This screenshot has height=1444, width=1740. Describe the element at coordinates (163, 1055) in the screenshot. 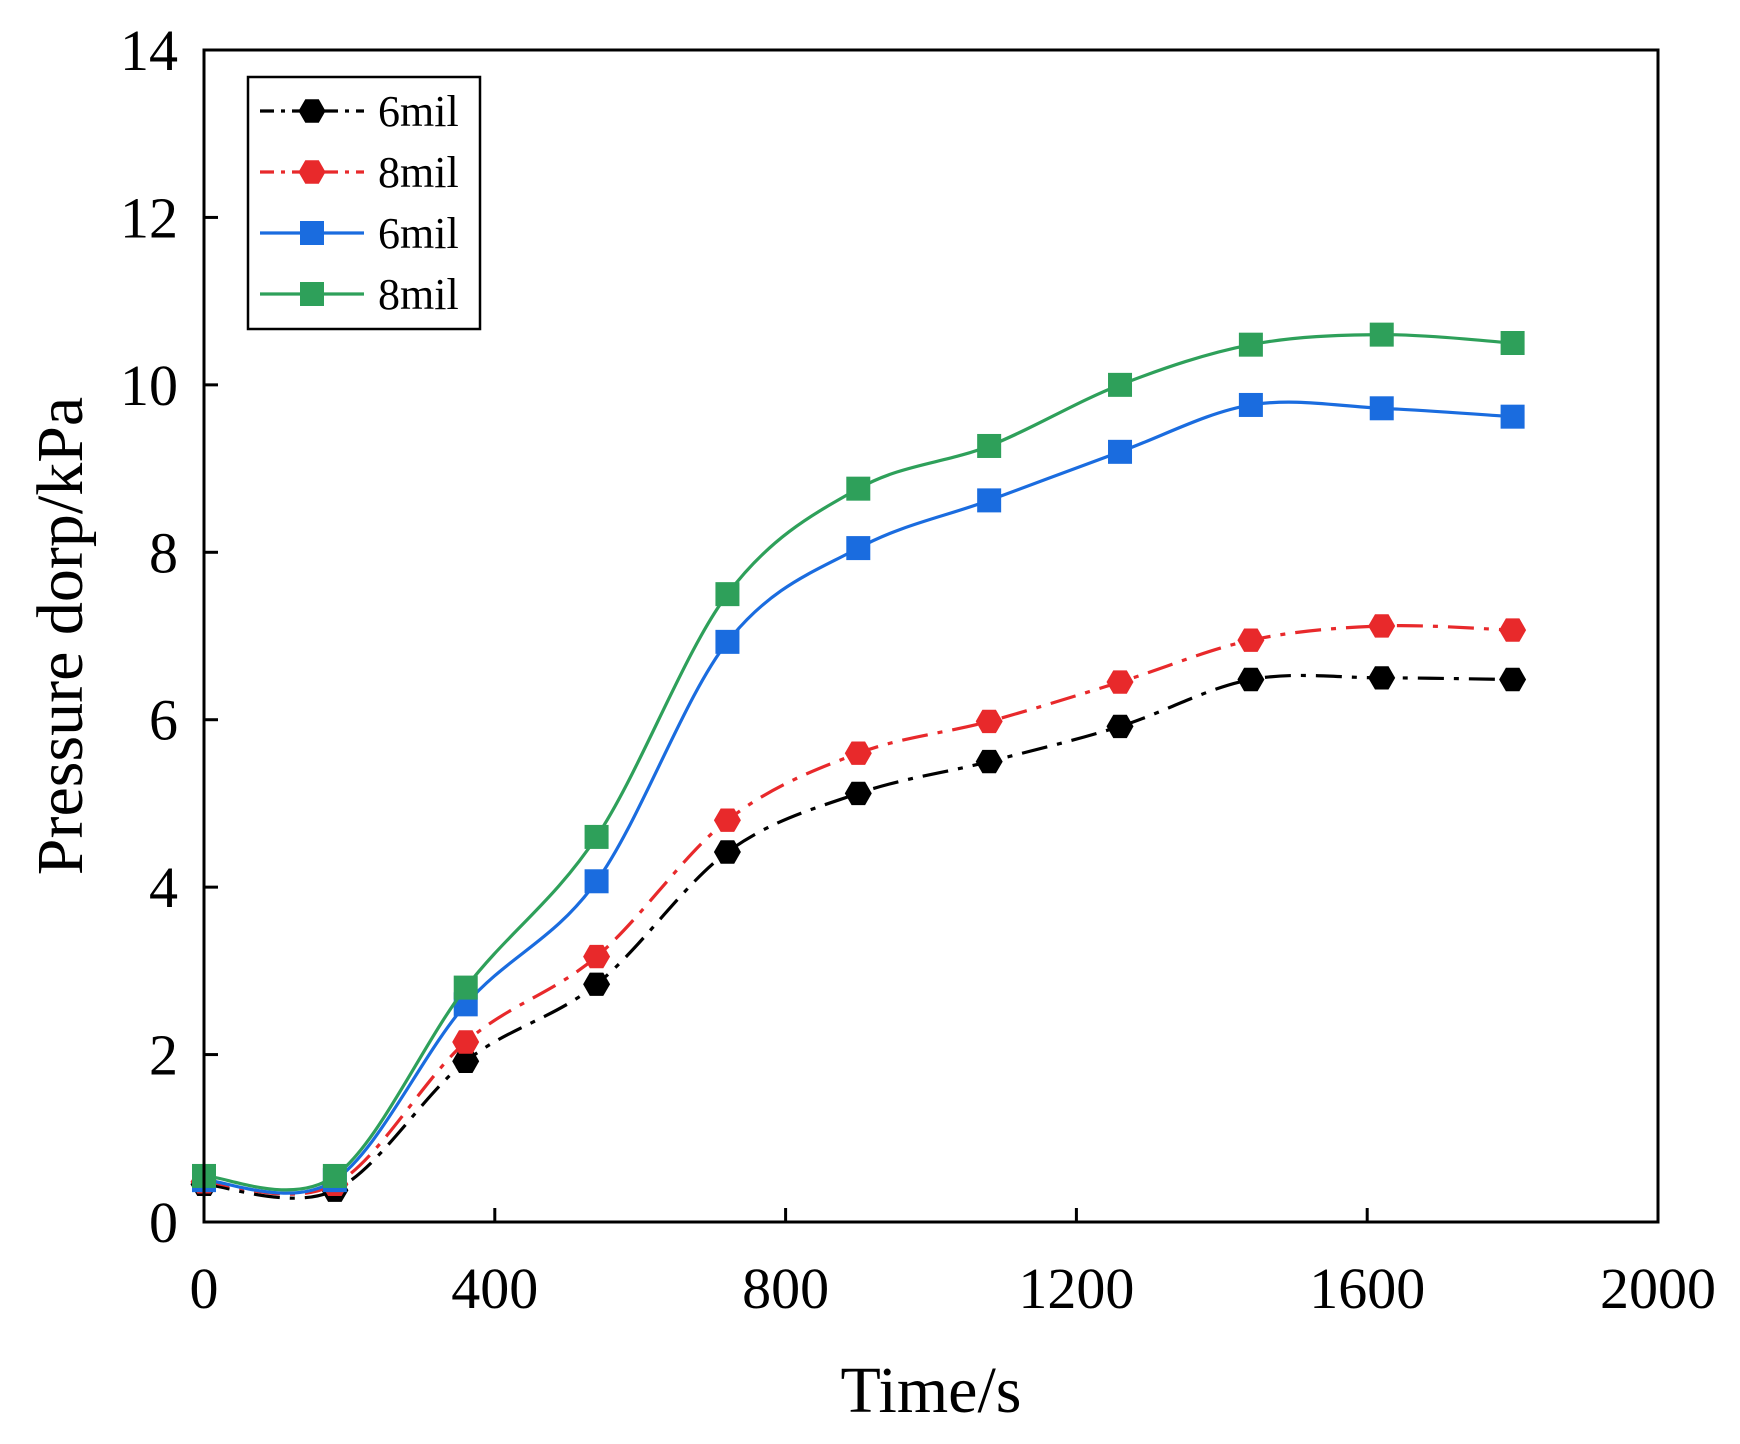

I see `y-tick-label: 2` at that location.